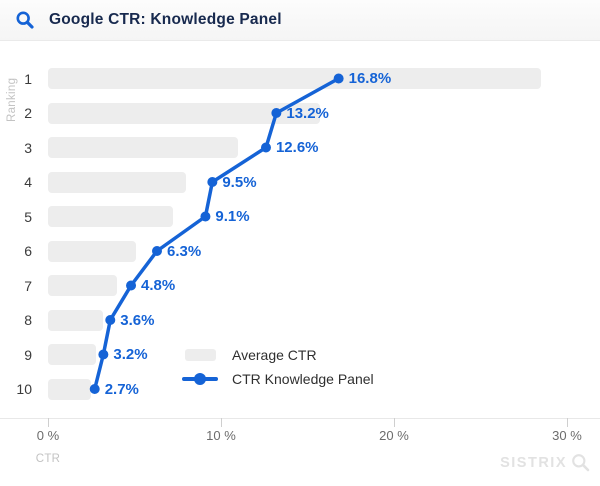 Image resolution: width=600 pixels, height=486 pixels. What do you see at coordinates (28, 354) in the screenshot?
I see `y-tick-label: 9` at bounding box center [28, 354].